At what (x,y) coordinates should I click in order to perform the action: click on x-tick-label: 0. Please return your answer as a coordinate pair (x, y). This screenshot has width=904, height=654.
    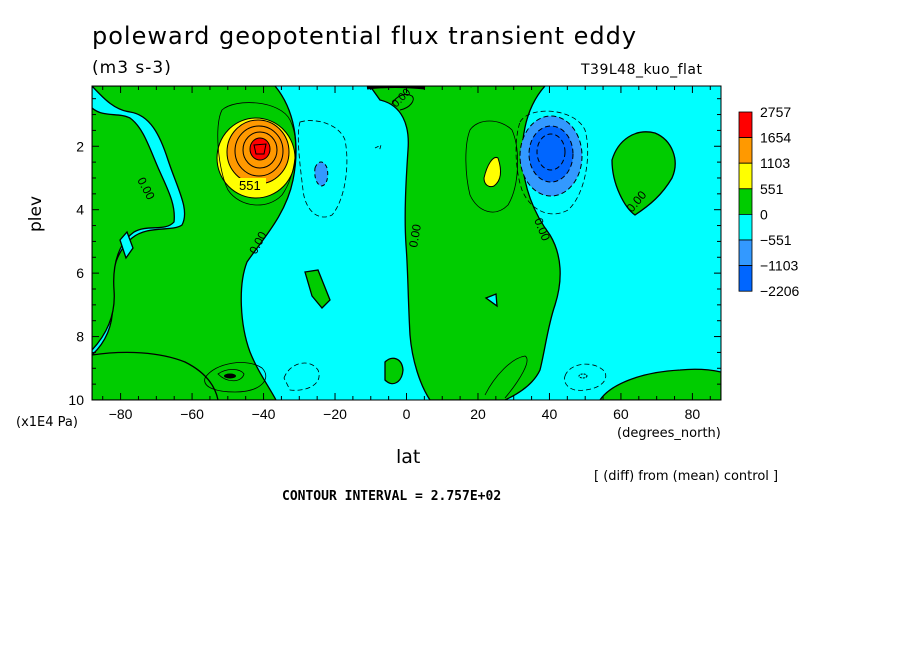
    Looking at the image, I should click on (407, 414).